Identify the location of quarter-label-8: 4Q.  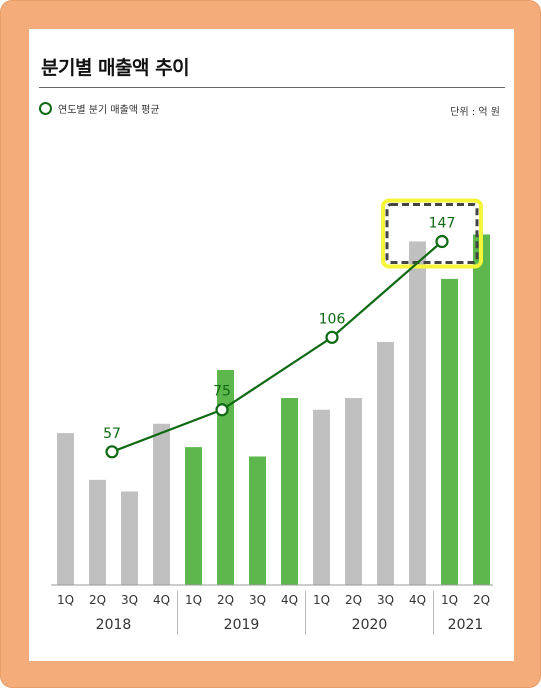
(289, 600).